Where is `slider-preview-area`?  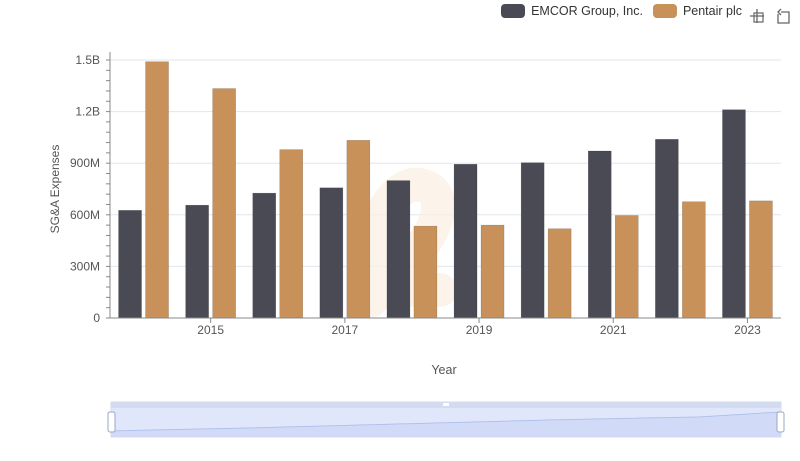 slider-preview-area is located at coordinates (446, 424).